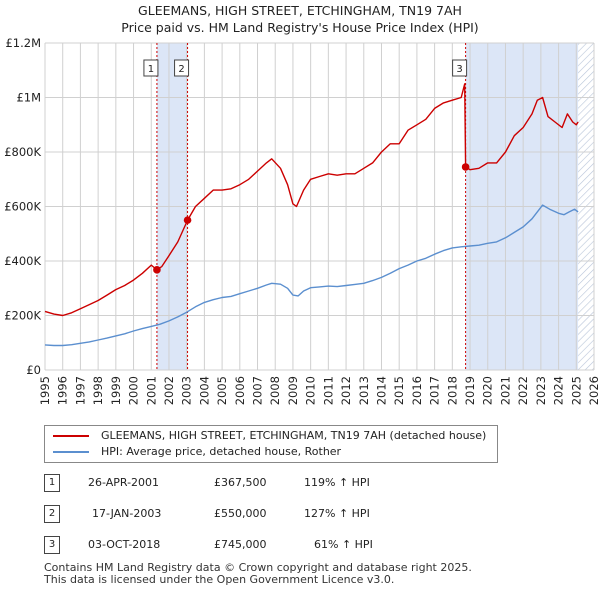 The width and height of the screenshot is (600, 590). I want to click on x-tick-label: 2011, so click(328, 390).